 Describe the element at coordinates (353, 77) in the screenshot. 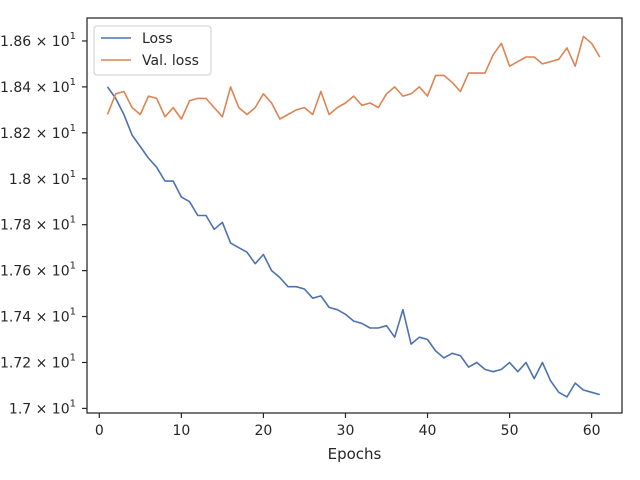

I see `series-line-val-loss` at that location.